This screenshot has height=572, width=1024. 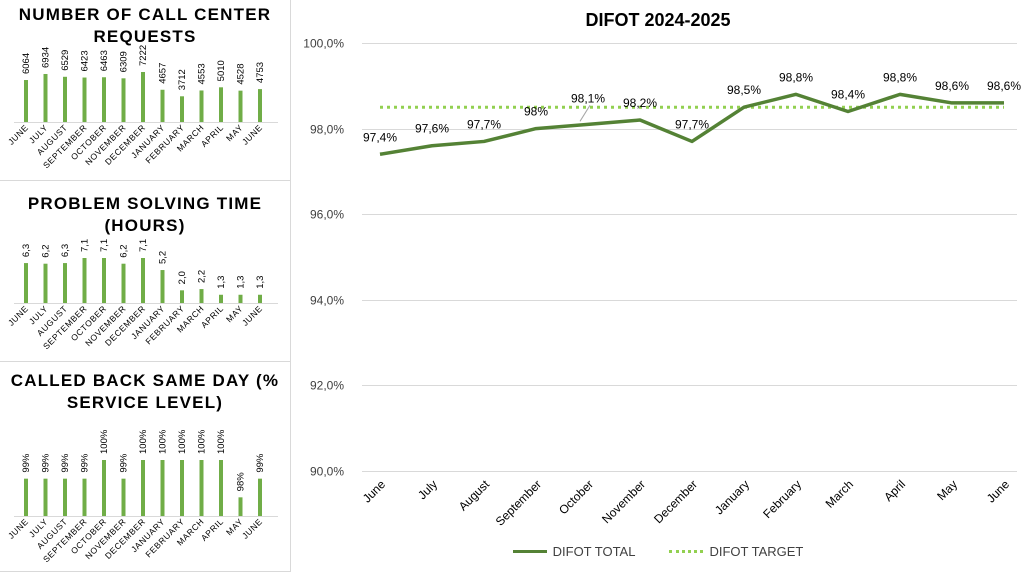 What do you see at coordinates (65, 60) in the screenshot?
I see `bar-data-label: 6529` at bounding box center [65, 60].